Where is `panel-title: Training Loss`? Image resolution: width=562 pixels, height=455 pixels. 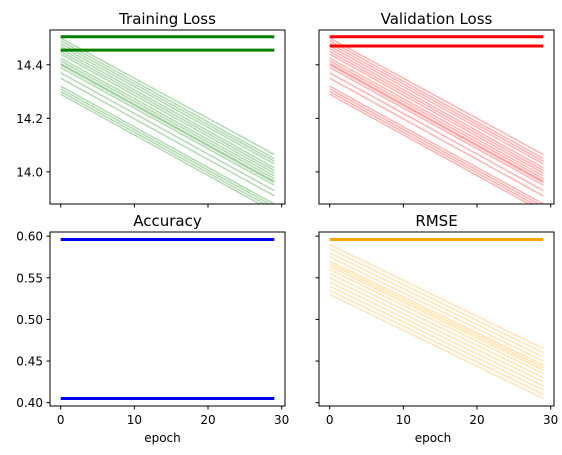 panel-title: Training Loss is located at coordinates (167, 19).